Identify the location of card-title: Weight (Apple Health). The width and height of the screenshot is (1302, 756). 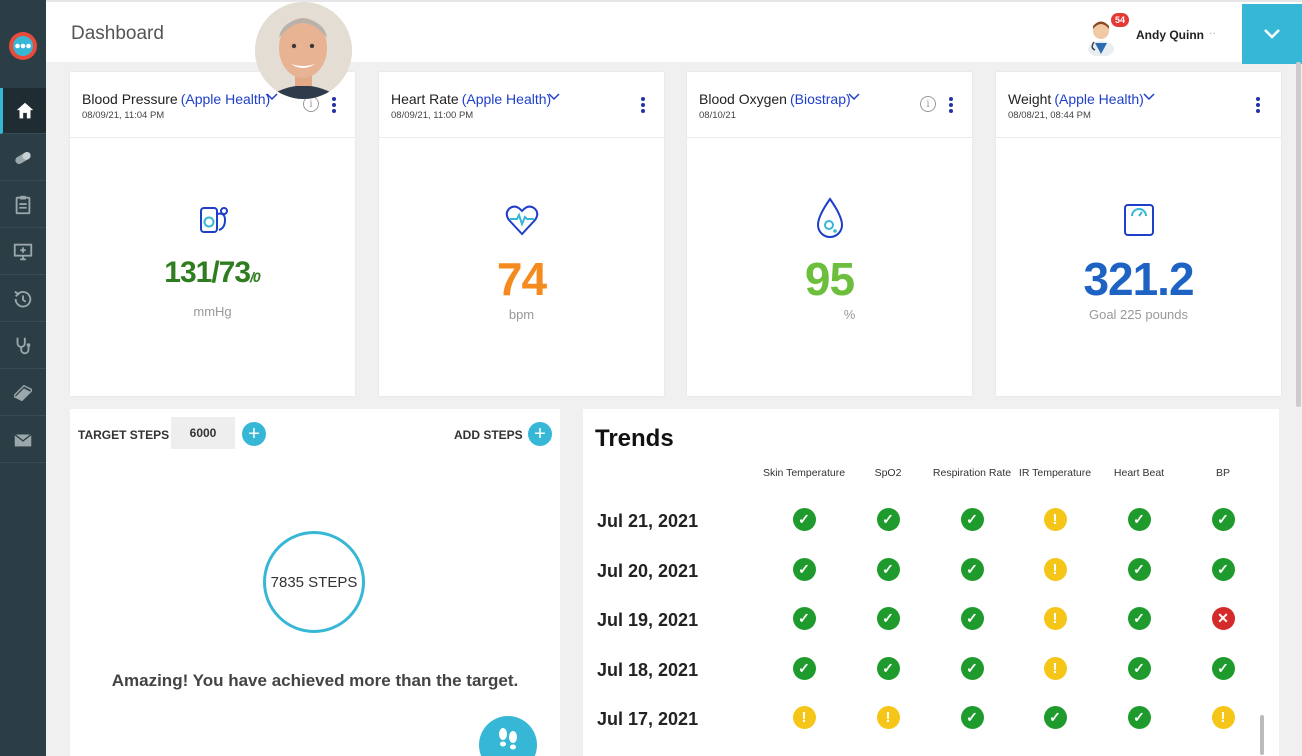
(1076, 99).